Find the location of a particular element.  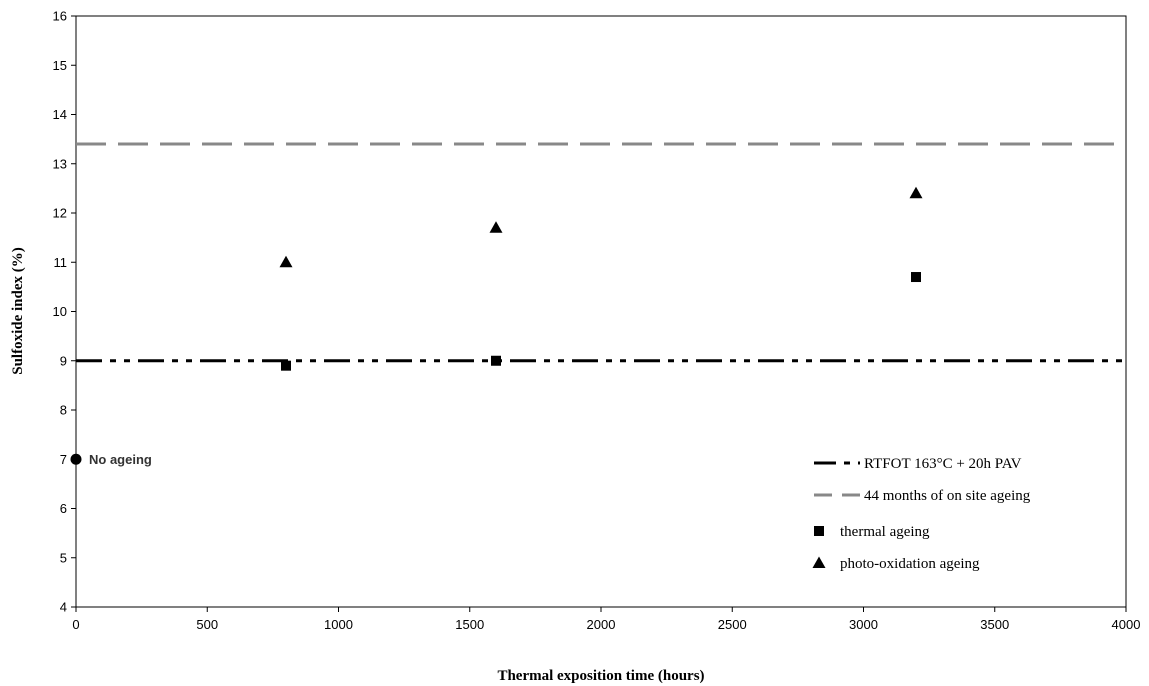

y-axis-title: Sulfoxide index (%) is located at coordinates (18, 311).